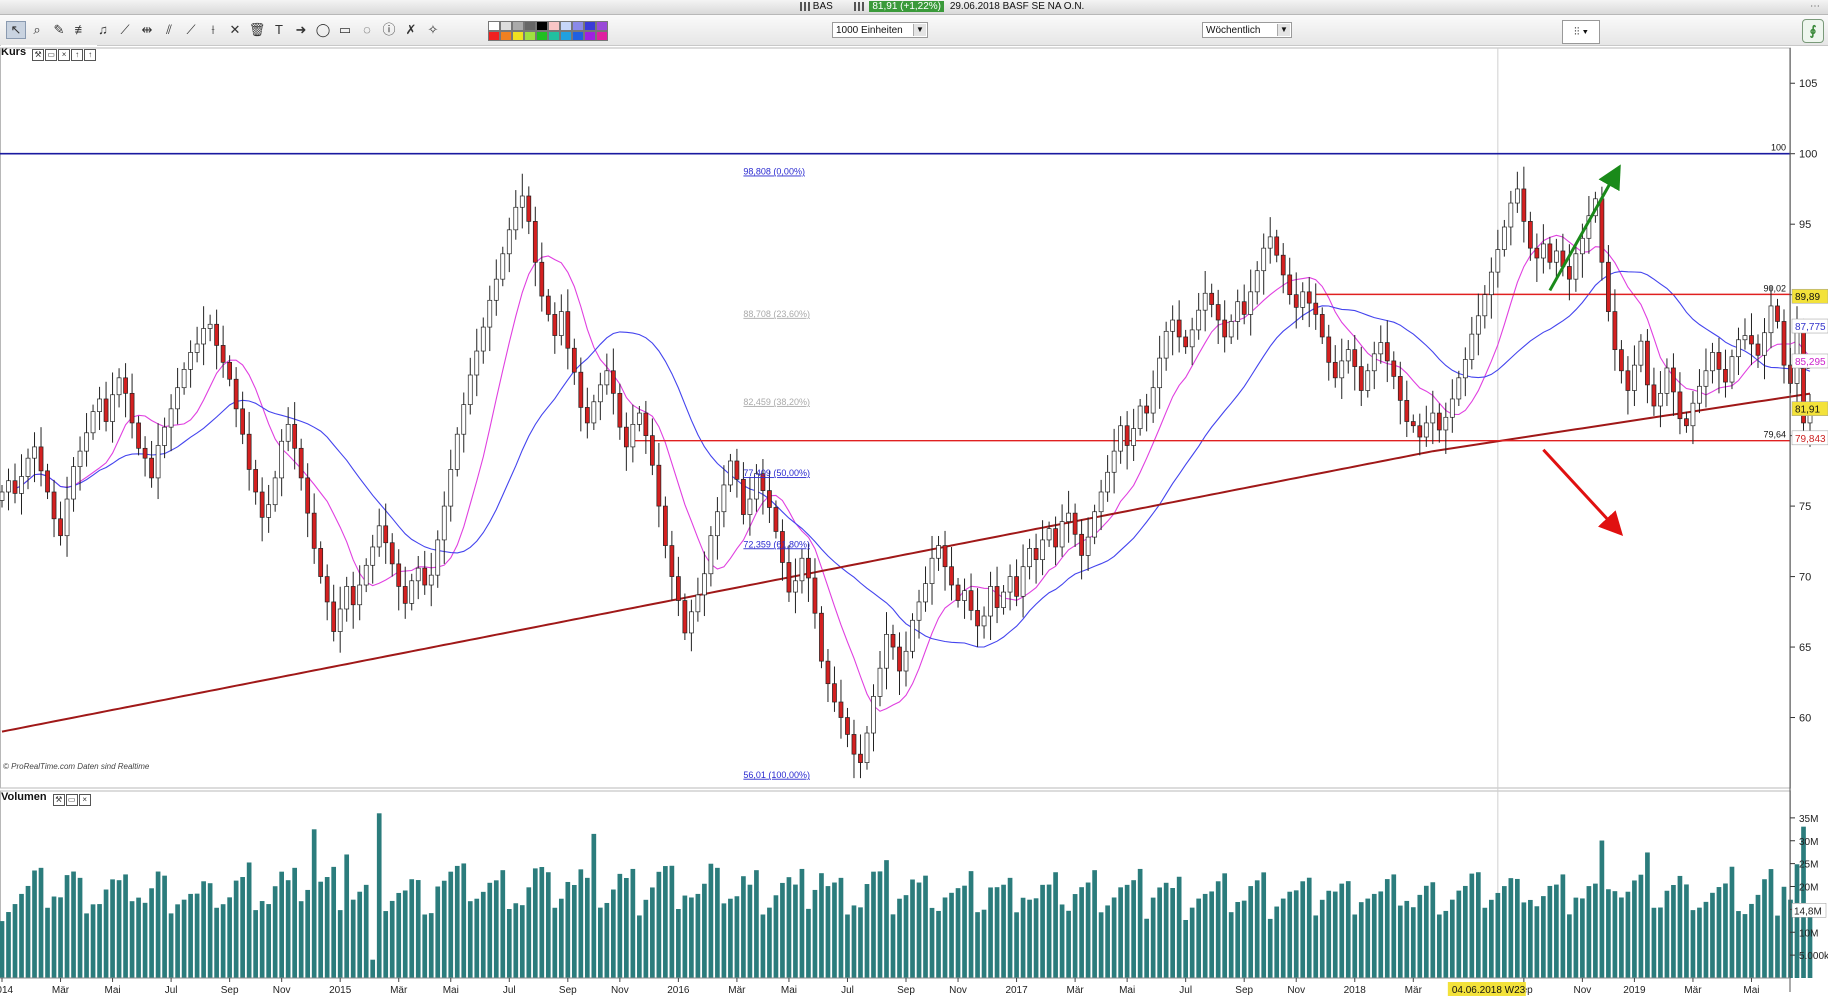 The height and width of the screenshot is (1000, 1828). Describe the element at coordinates (389, 29) in the screenshot. I see `info-tool-icon: ⓘ` at that location.